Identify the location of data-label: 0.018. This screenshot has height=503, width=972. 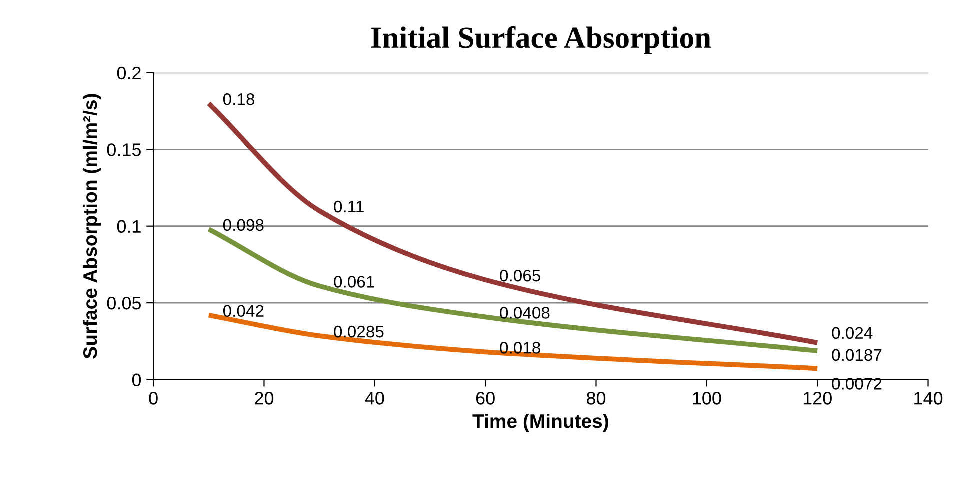
(520, 348).